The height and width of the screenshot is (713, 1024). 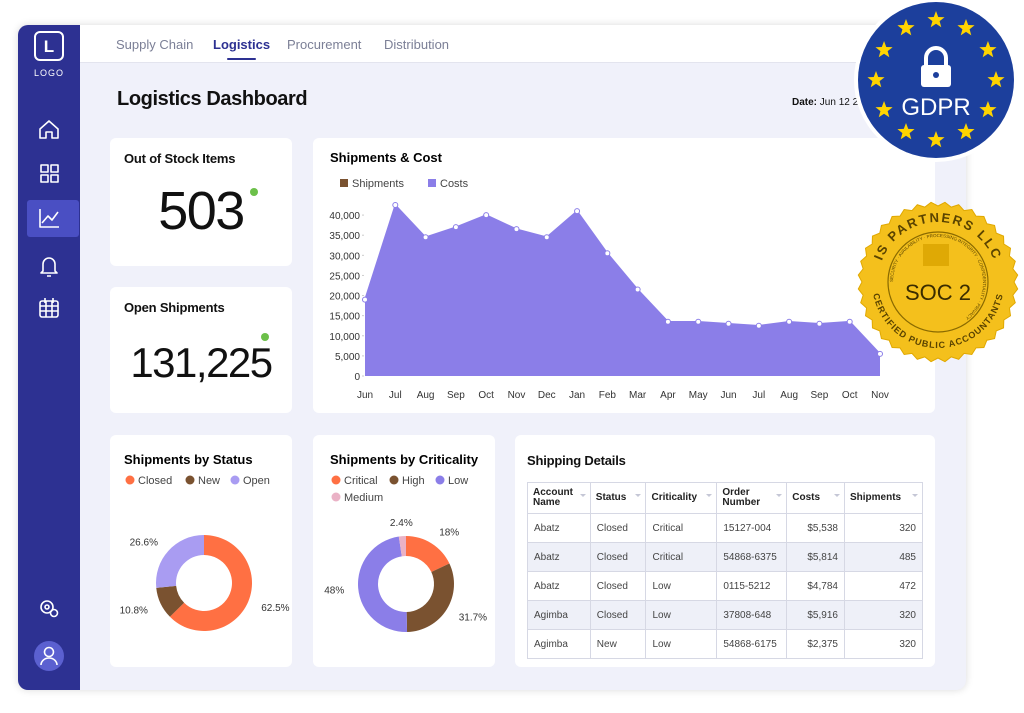 I want to click on nav-tab: Procurement, so click(x=324, y=44).